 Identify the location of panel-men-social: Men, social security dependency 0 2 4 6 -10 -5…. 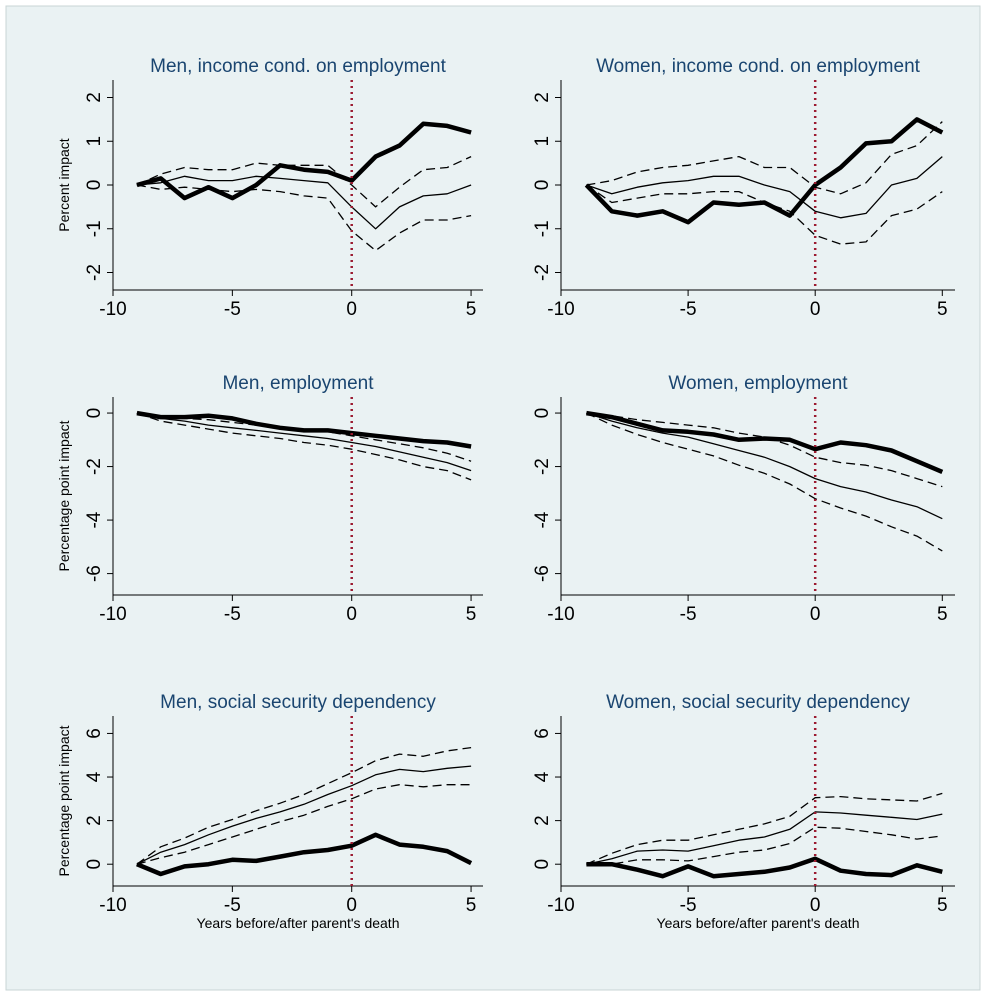
(269, 811).